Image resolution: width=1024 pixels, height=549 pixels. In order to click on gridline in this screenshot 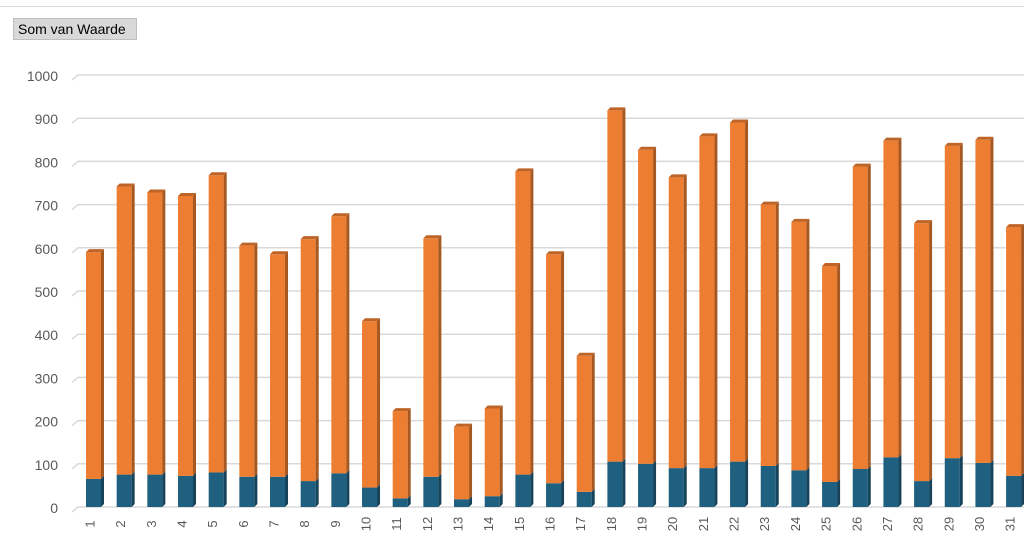, I will do `click(547, 120)`.